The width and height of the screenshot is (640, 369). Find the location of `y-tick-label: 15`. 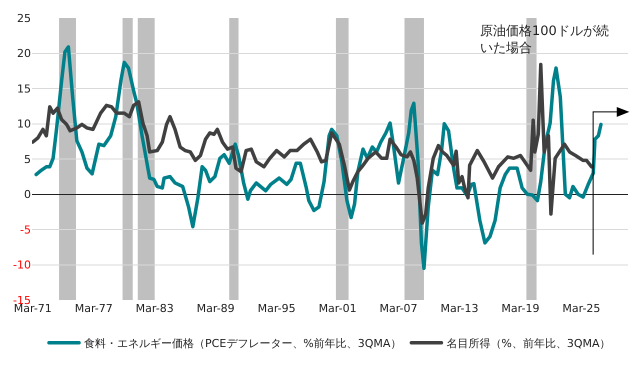

y-tick-label: 15 is located at coordinates (24, 89).